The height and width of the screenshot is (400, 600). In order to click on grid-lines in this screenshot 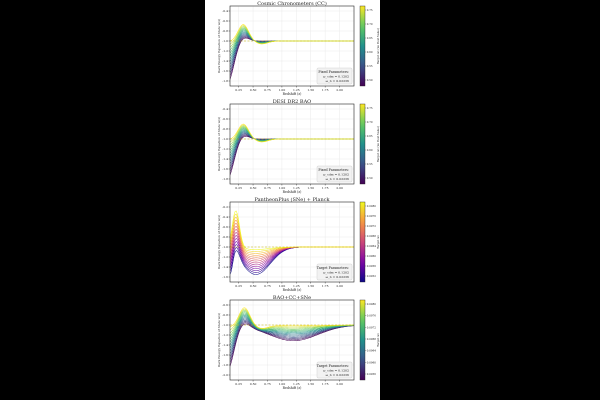, I will do `click(292, 340)`.